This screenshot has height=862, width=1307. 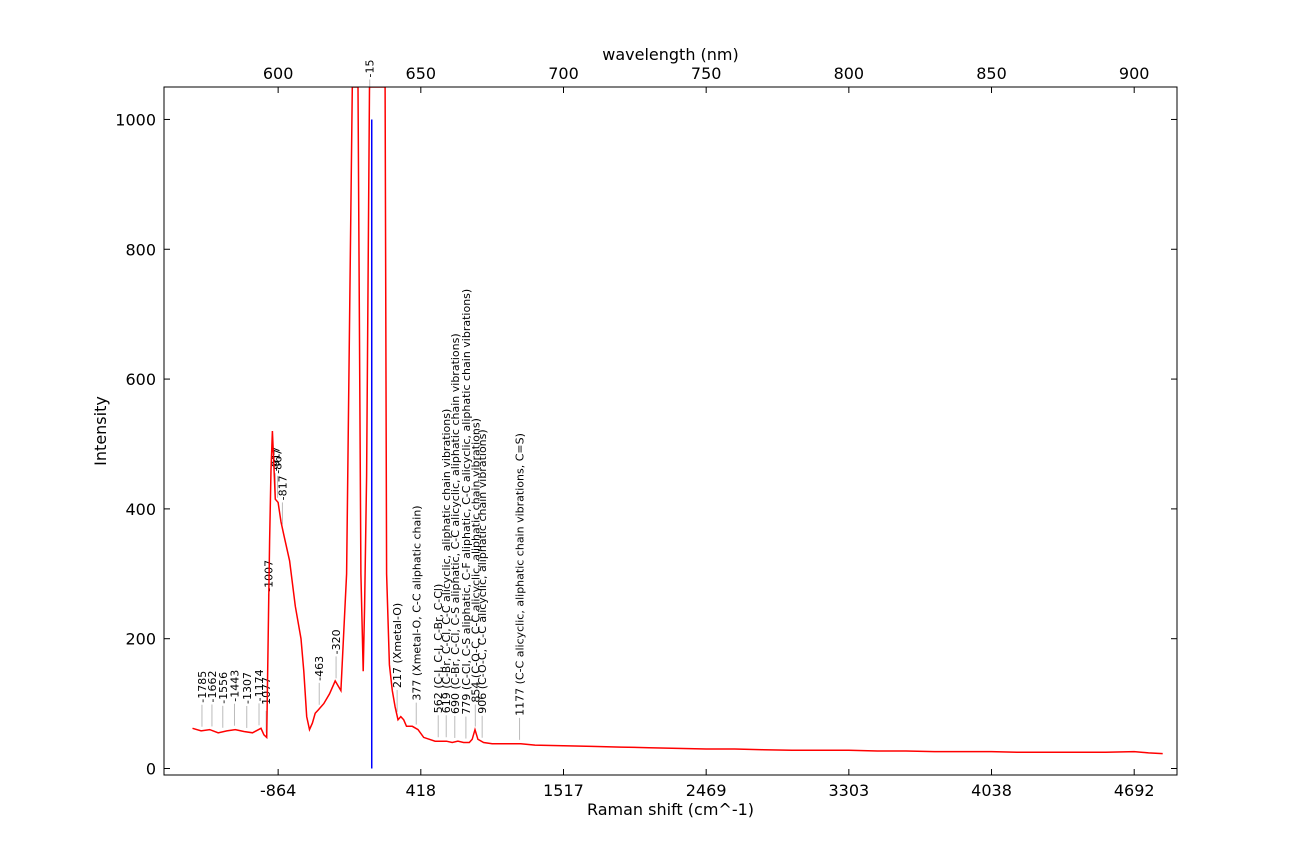 I want to click on x-tick-label-5: 4038, so click(x=991, y=790).